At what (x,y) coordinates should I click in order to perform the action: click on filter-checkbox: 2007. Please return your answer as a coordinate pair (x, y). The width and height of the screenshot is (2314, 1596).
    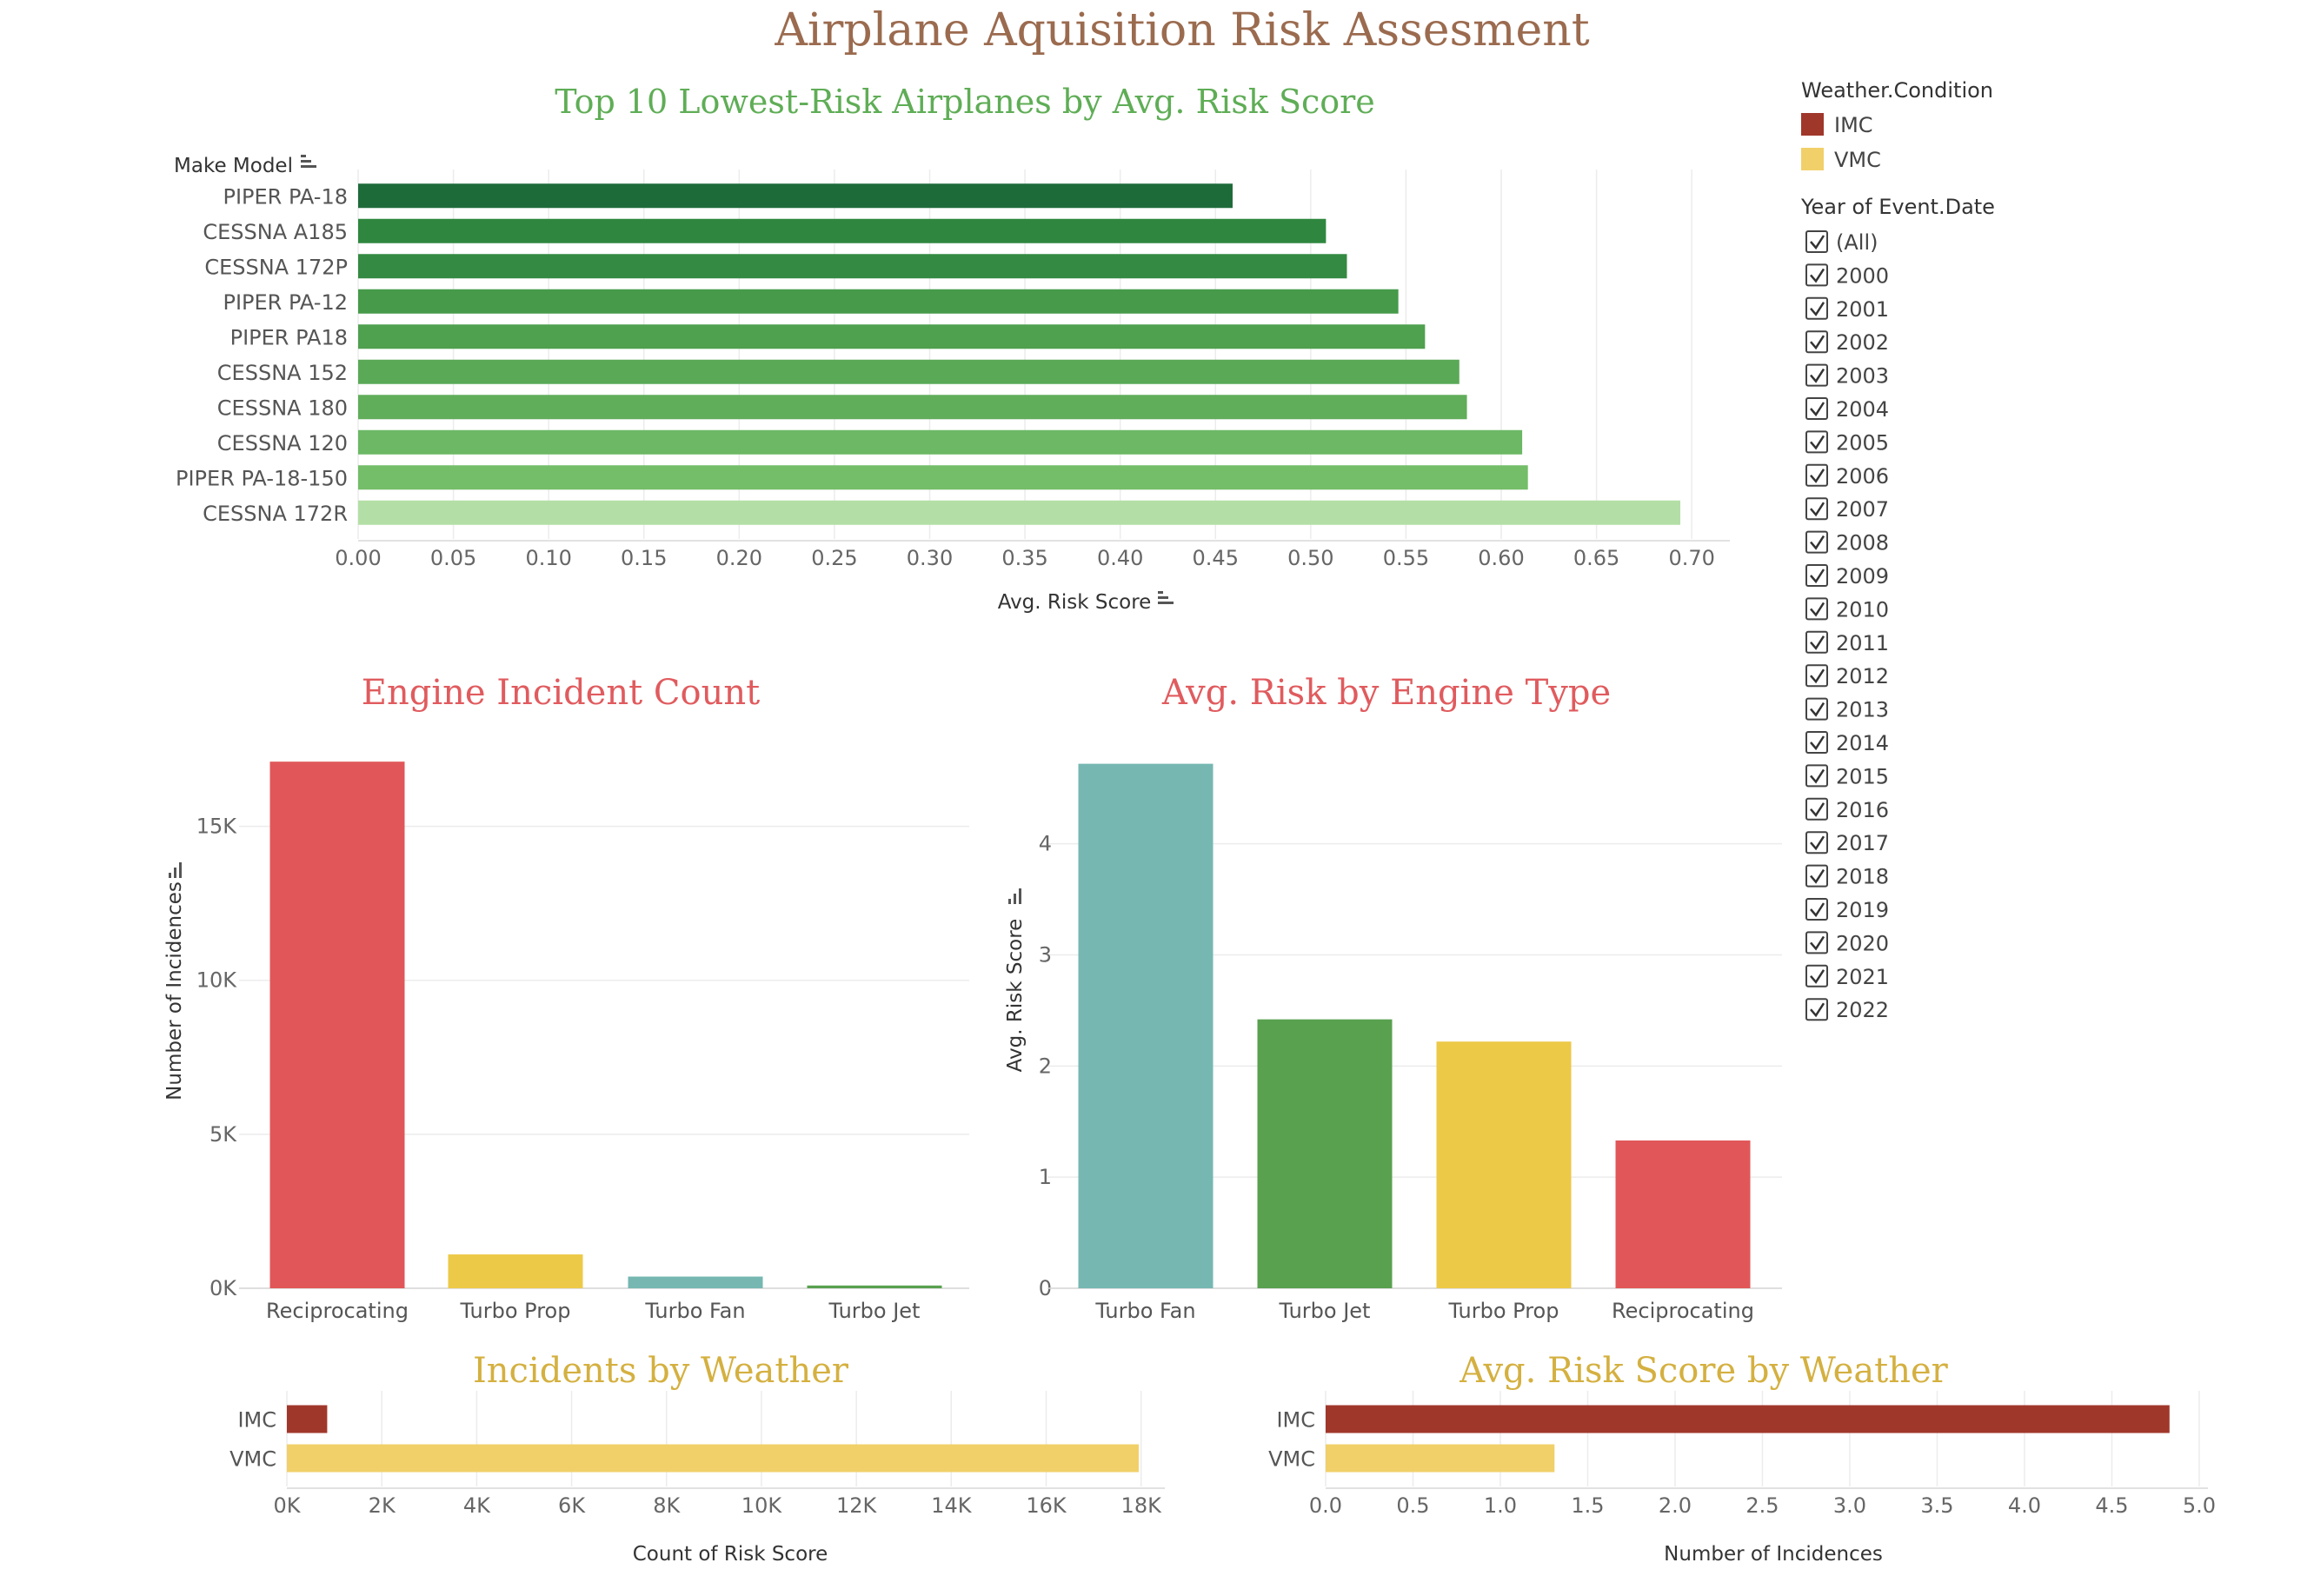
    Looking at the image, I should click on (1847, 509).